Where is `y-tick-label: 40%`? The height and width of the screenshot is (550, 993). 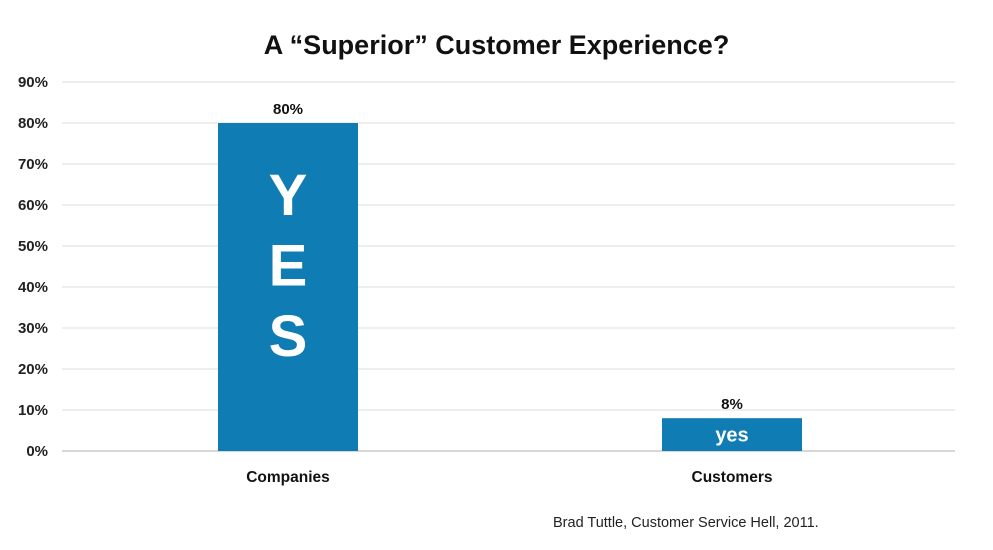
y-tick-label: 40% is located at coordinates (33, 287).